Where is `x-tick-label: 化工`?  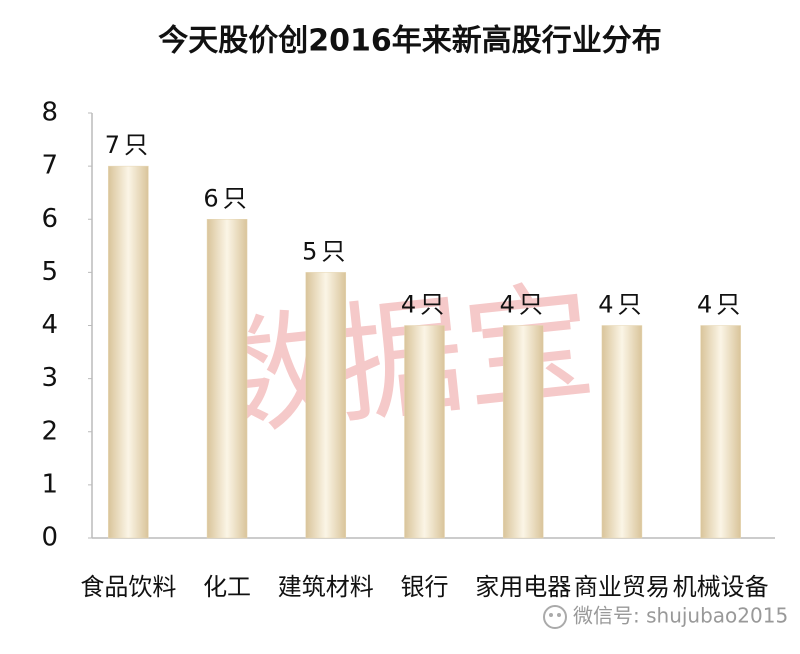
x-tick-label: 化工 is located at coordinates (227, 587).